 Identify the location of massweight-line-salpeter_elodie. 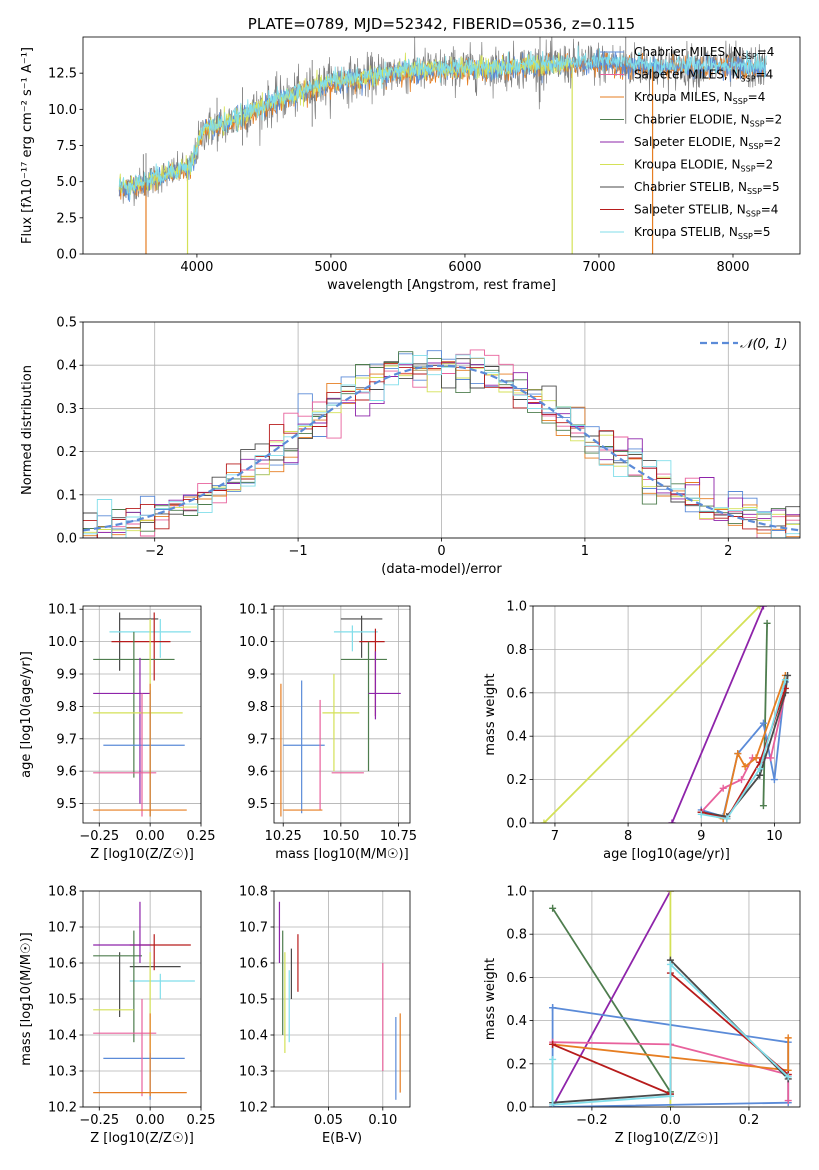
(718, 714).